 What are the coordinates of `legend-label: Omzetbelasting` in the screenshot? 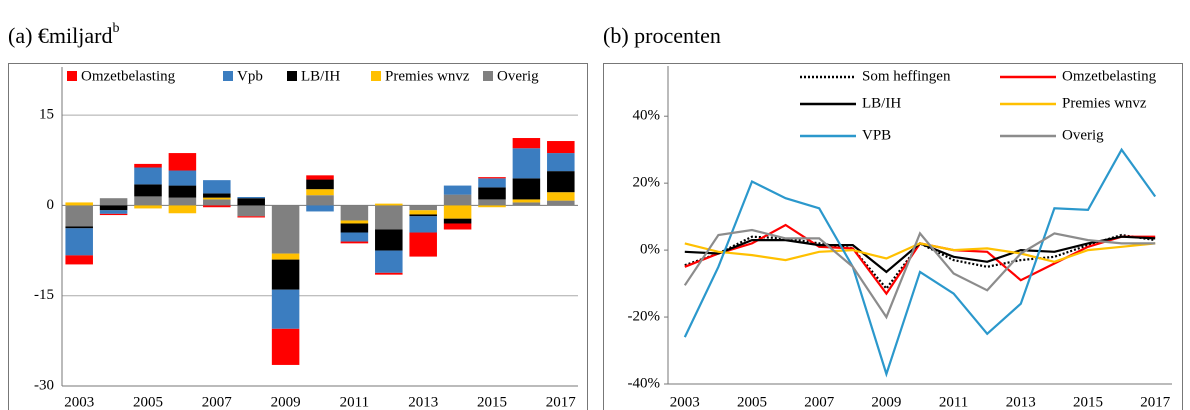 It's located at (128, 76).